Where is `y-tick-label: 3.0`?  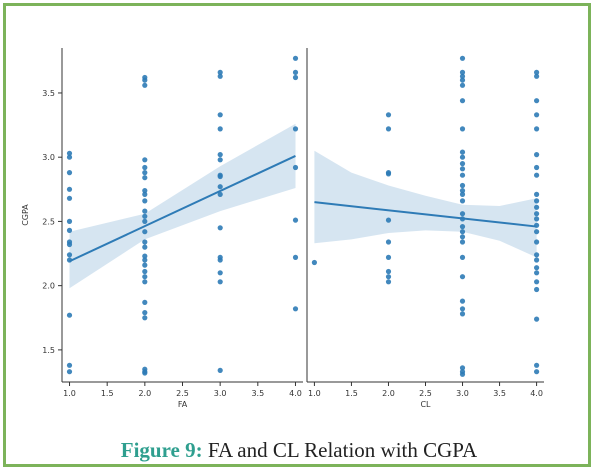 y-tick-label: 3.0 is located at coordinates (48, 157).